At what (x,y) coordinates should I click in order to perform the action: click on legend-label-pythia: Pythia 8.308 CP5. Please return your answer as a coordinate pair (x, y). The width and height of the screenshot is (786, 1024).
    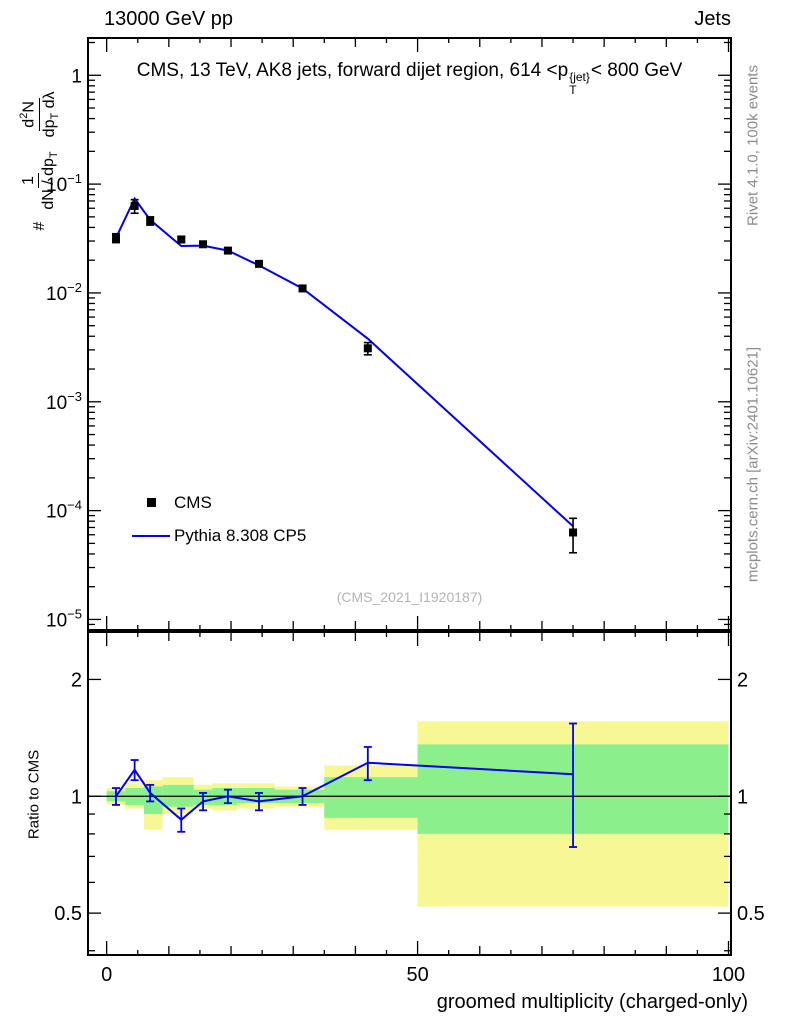
    Looking at the image, I should click on (240, 535).